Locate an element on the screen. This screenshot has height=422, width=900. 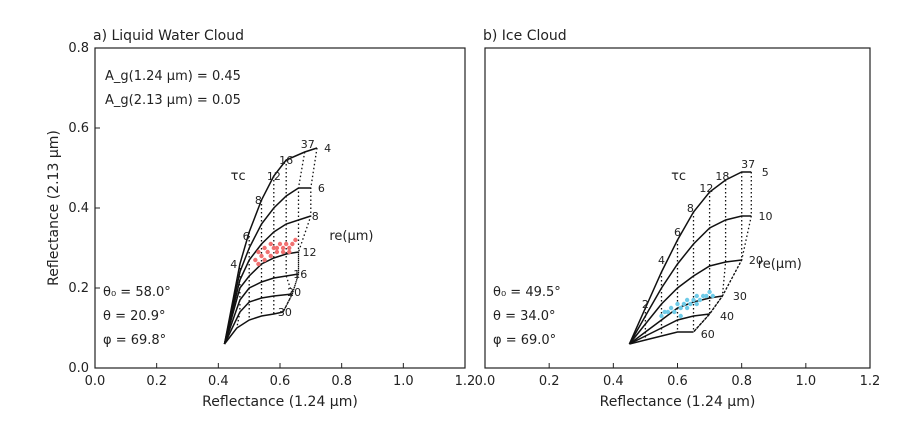
y-axis-title: Reflectance (2.13 µm) is located at coordinates (54, 208).